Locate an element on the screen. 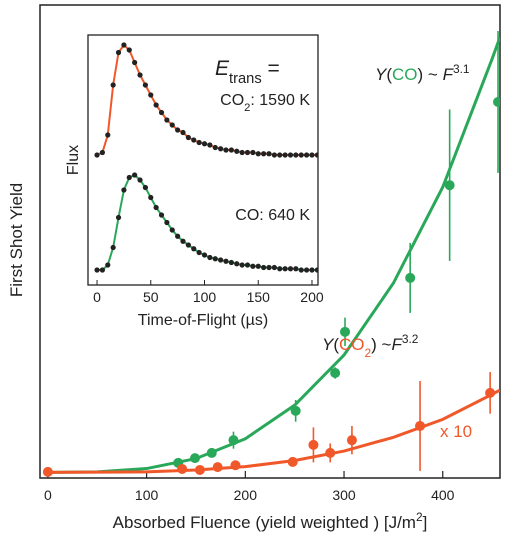 The image size is (505, 540). inset-x-axis-label: Time-of-Flight (µs) is located at coordinates (203, 320).